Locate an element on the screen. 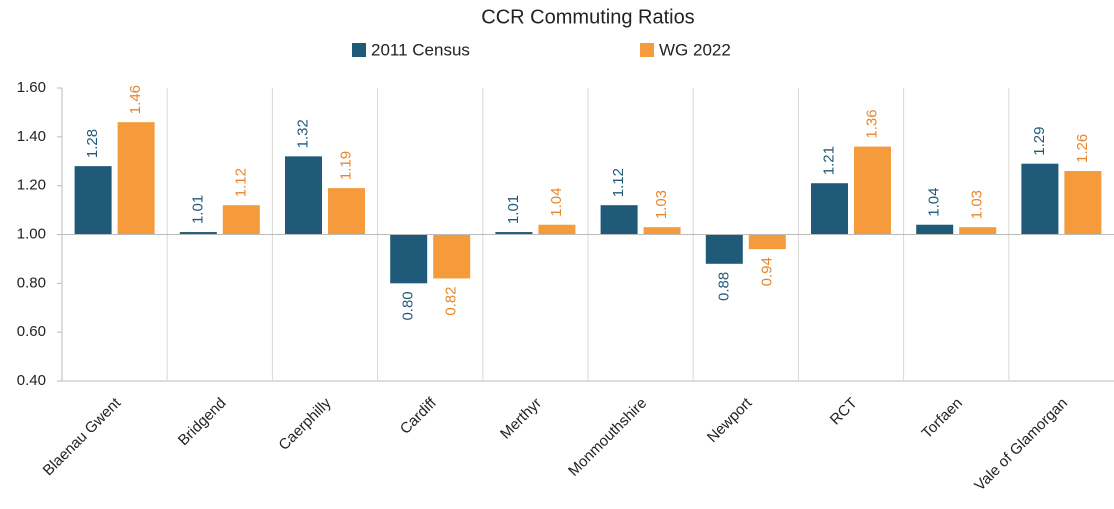 The height and width of the screenshot is (509, 1114). y-tick-label: 1.20 is located at coordinates (31, 185).